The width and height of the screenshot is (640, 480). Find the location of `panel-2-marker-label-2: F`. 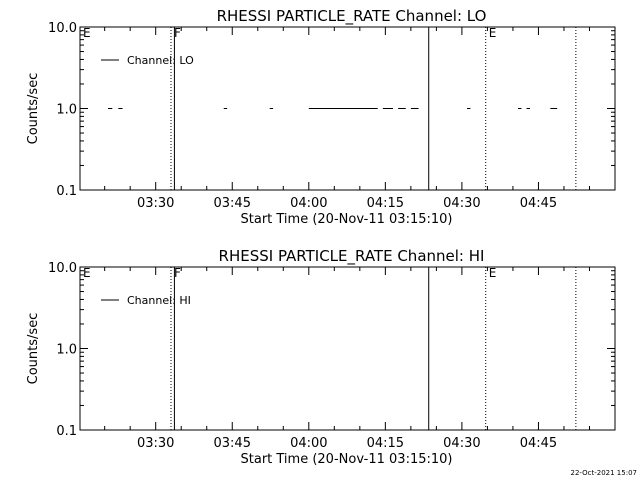

panel-2-marker-label-2: F is located at coordinates (177, 273).